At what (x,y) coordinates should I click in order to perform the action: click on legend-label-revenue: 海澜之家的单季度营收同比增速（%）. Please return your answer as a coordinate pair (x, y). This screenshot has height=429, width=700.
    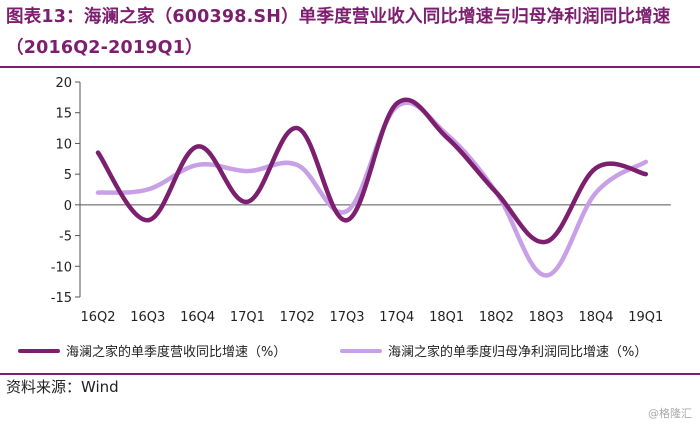
    Looking at the image, I should click on (176, 352).